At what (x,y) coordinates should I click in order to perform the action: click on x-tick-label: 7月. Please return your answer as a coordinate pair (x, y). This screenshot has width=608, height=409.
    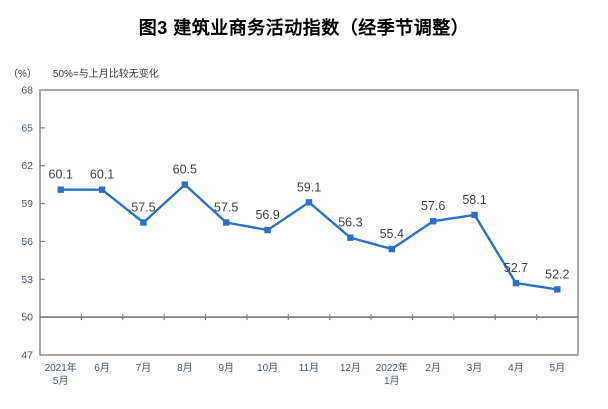
    Looking at the image, I should click on (144, 368).